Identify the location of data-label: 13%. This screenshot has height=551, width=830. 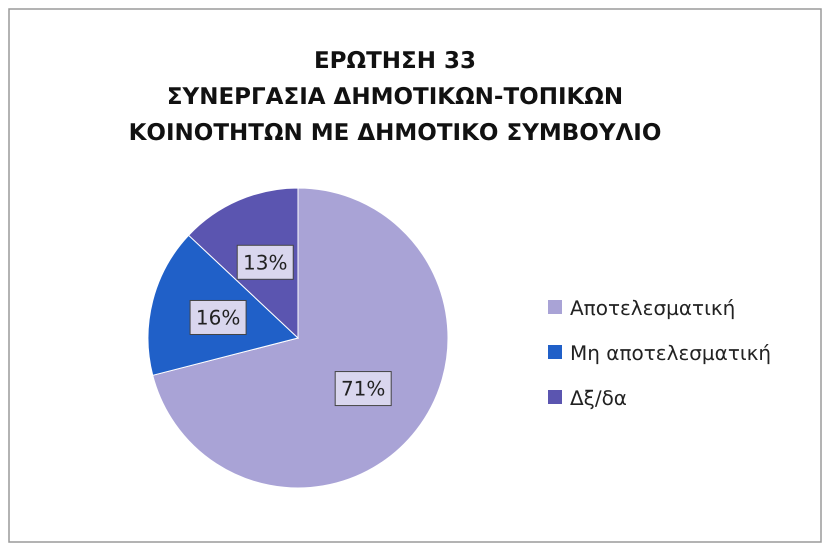
(265, 262).